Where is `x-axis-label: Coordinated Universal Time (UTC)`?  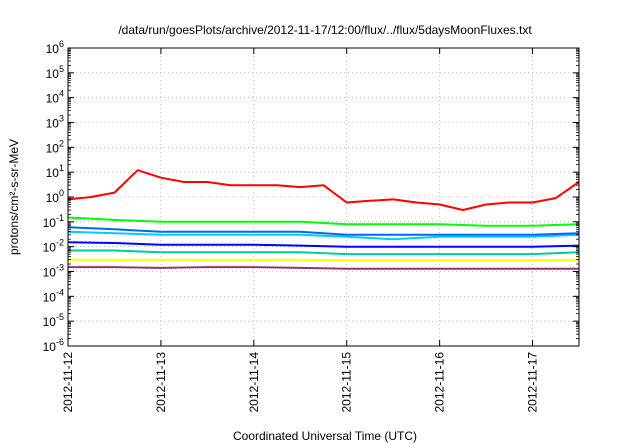
x-axis-label: Coordinated Universal Time (UTC) is located at coordinates (325, 436).